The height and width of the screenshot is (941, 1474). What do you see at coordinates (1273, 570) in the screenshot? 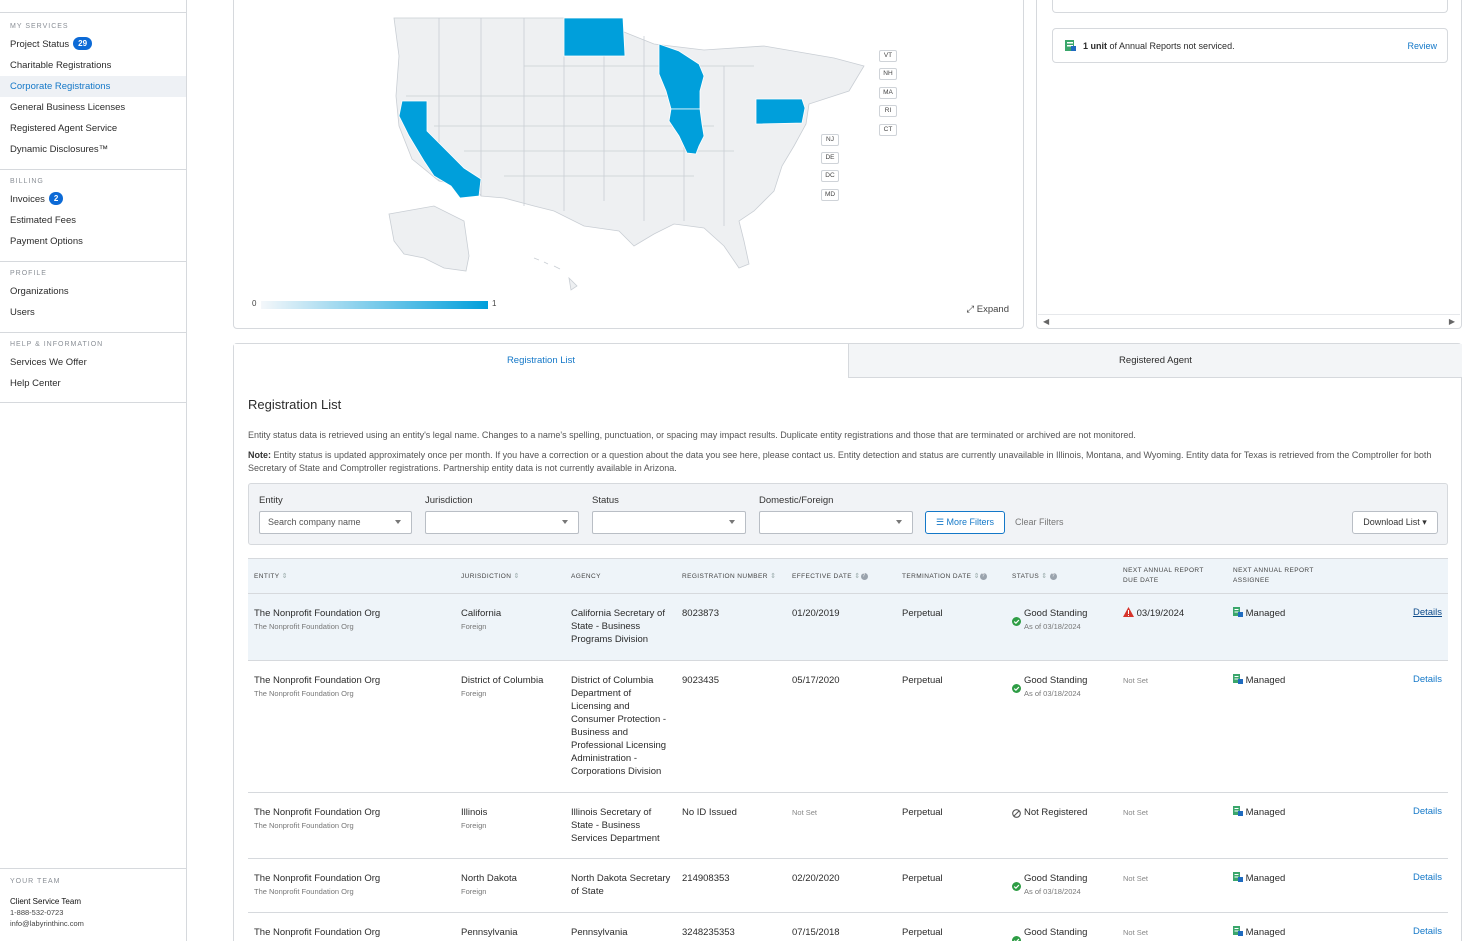
I see `col-label: NEXT ANNUAL REPORT` at bounding box center [1273, 570].